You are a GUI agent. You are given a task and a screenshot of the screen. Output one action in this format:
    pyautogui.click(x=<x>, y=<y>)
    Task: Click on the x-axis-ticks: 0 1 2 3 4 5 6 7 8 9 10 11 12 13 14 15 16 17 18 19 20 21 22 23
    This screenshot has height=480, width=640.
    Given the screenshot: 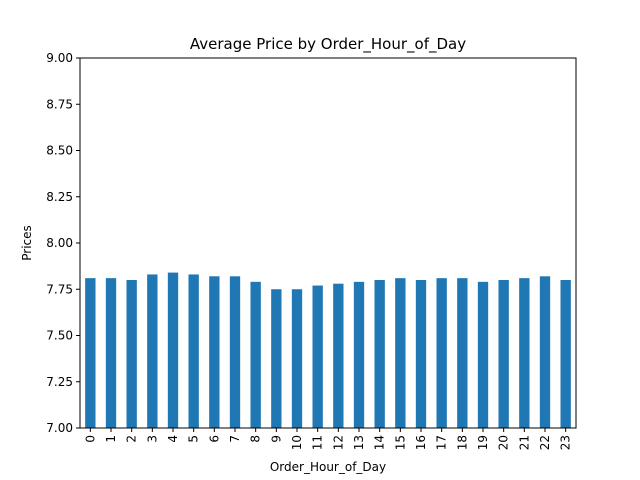 What is the action you would take?
    pyautogui.click(x=328, y=439)
    